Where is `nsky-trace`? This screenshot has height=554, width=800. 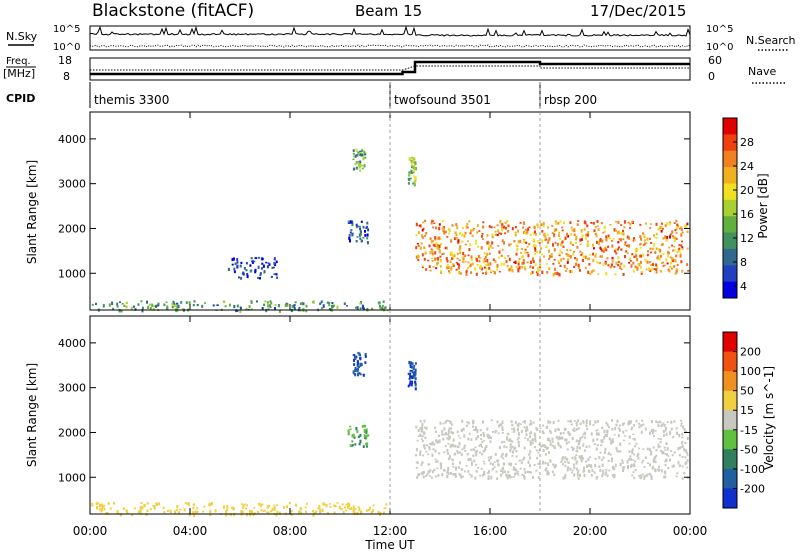 nsky-trace is located at coordinates (390, 36).